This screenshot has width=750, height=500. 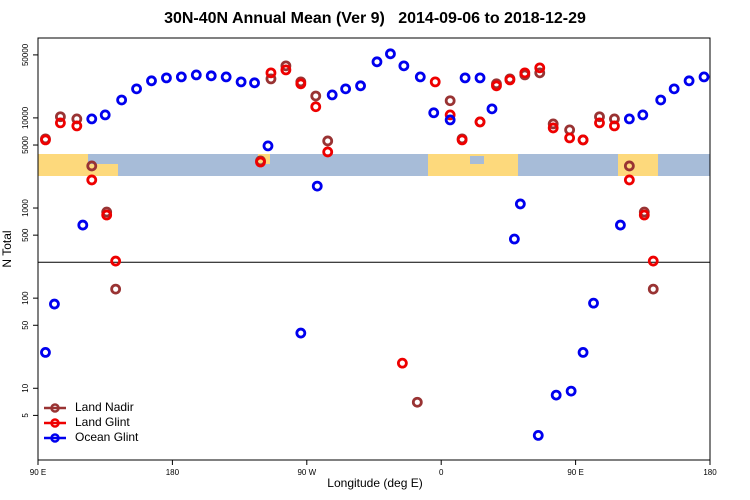 I want to click on map-strip, so click(x=374, y=165).